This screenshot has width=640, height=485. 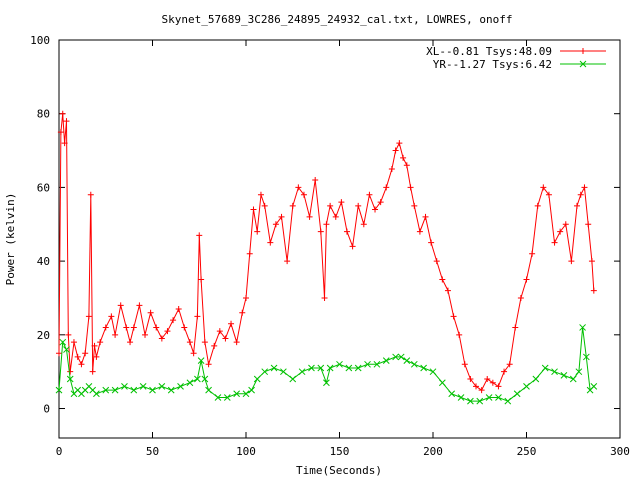 I want to click on x-tick-label: 0, so click(x=59, y=451).